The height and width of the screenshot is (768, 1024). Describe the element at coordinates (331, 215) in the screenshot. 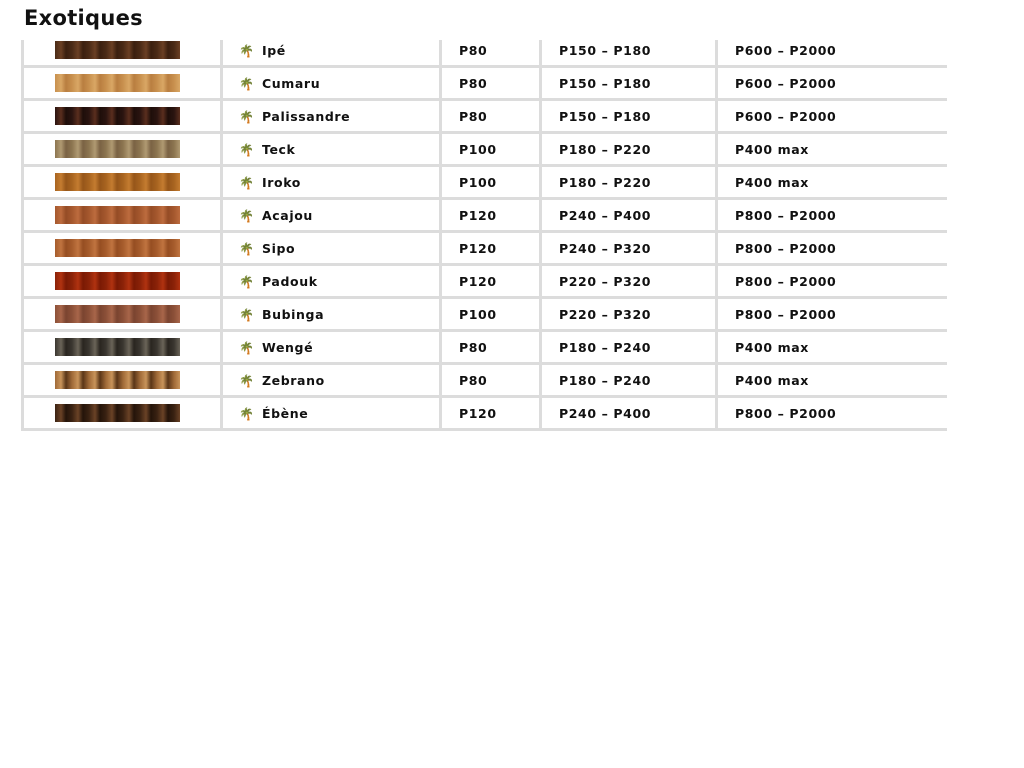

I see `wood-name-cell: 🌴 Acajou` at that location.